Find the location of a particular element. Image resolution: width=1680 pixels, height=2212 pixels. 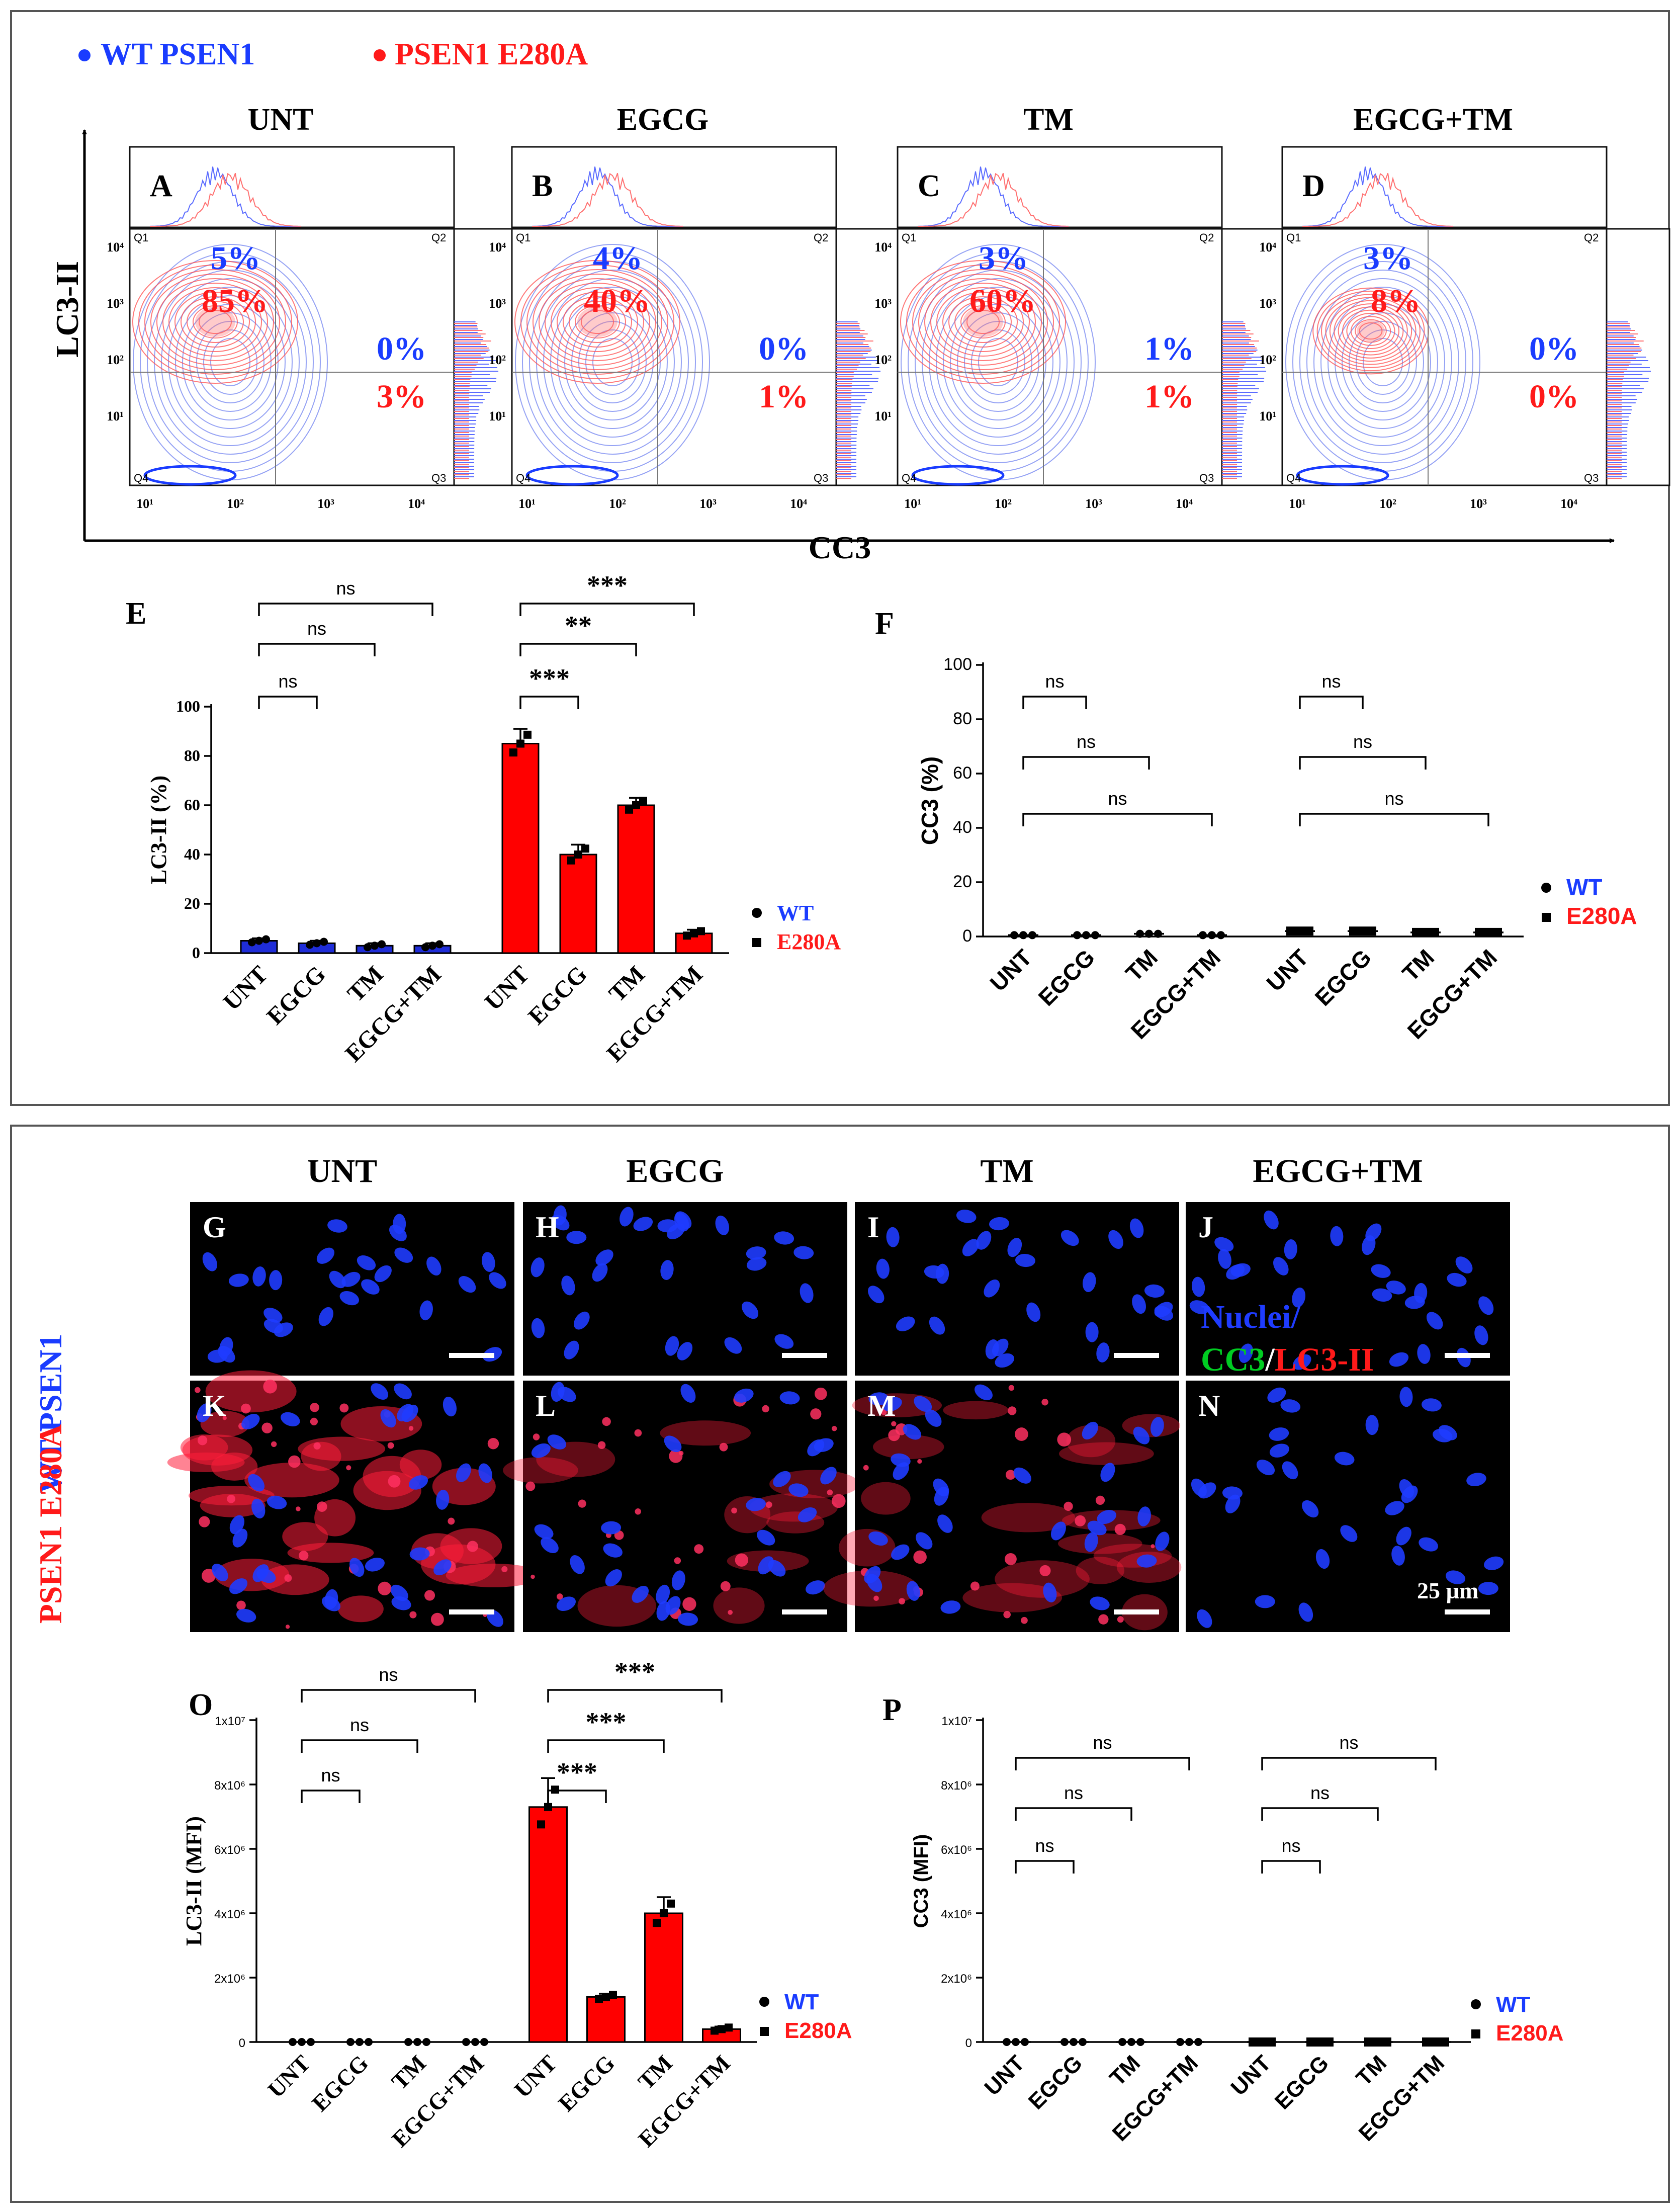

quadrant-label-q4: Q4 is located at coordinates (1293, 478).